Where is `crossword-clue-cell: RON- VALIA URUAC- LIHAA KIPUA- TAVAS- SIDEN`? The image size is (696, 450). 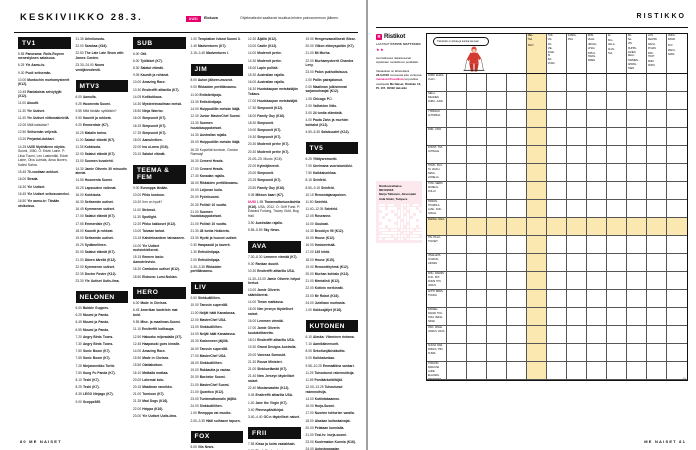 crossword-clue-cell: RON- VALIA URUAC- LIHAA KIPUA- TAVAS- SIDEN is located at coordinates (596, 54).